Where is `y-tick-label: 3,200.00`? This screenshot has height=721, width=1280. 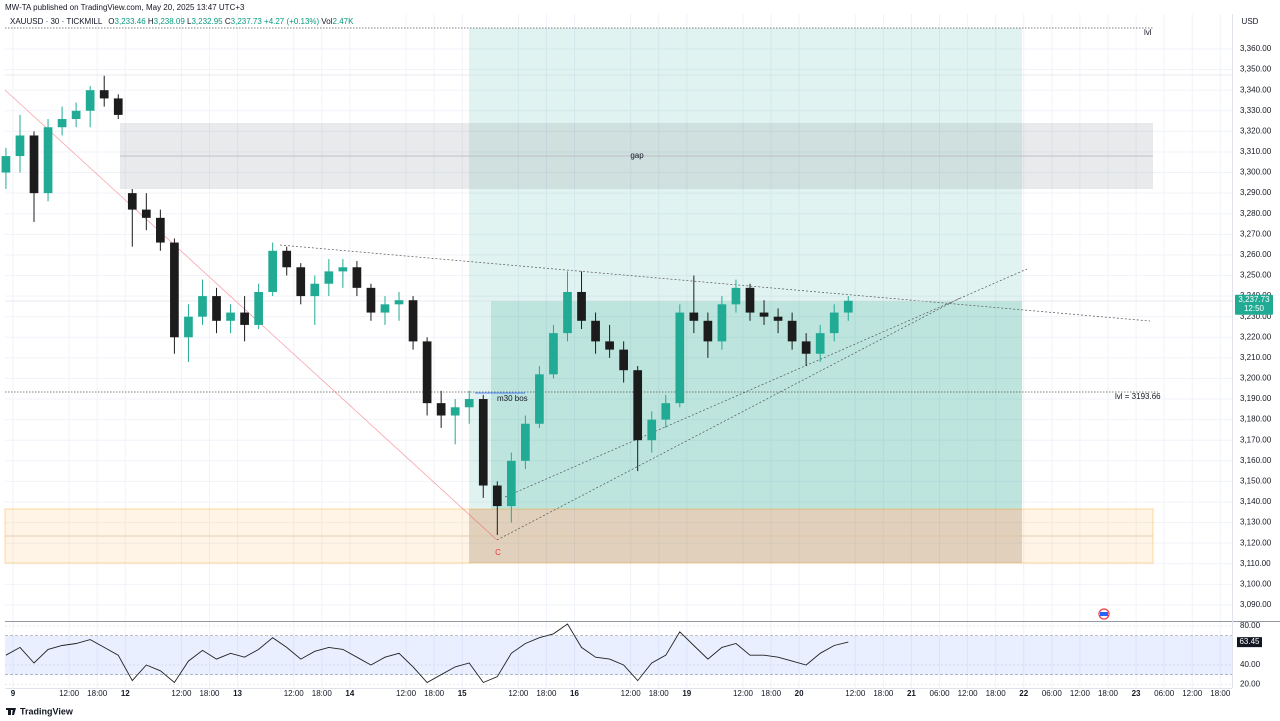
y-tick-label: 3,200.00 is located at coordinates (1256, 378).